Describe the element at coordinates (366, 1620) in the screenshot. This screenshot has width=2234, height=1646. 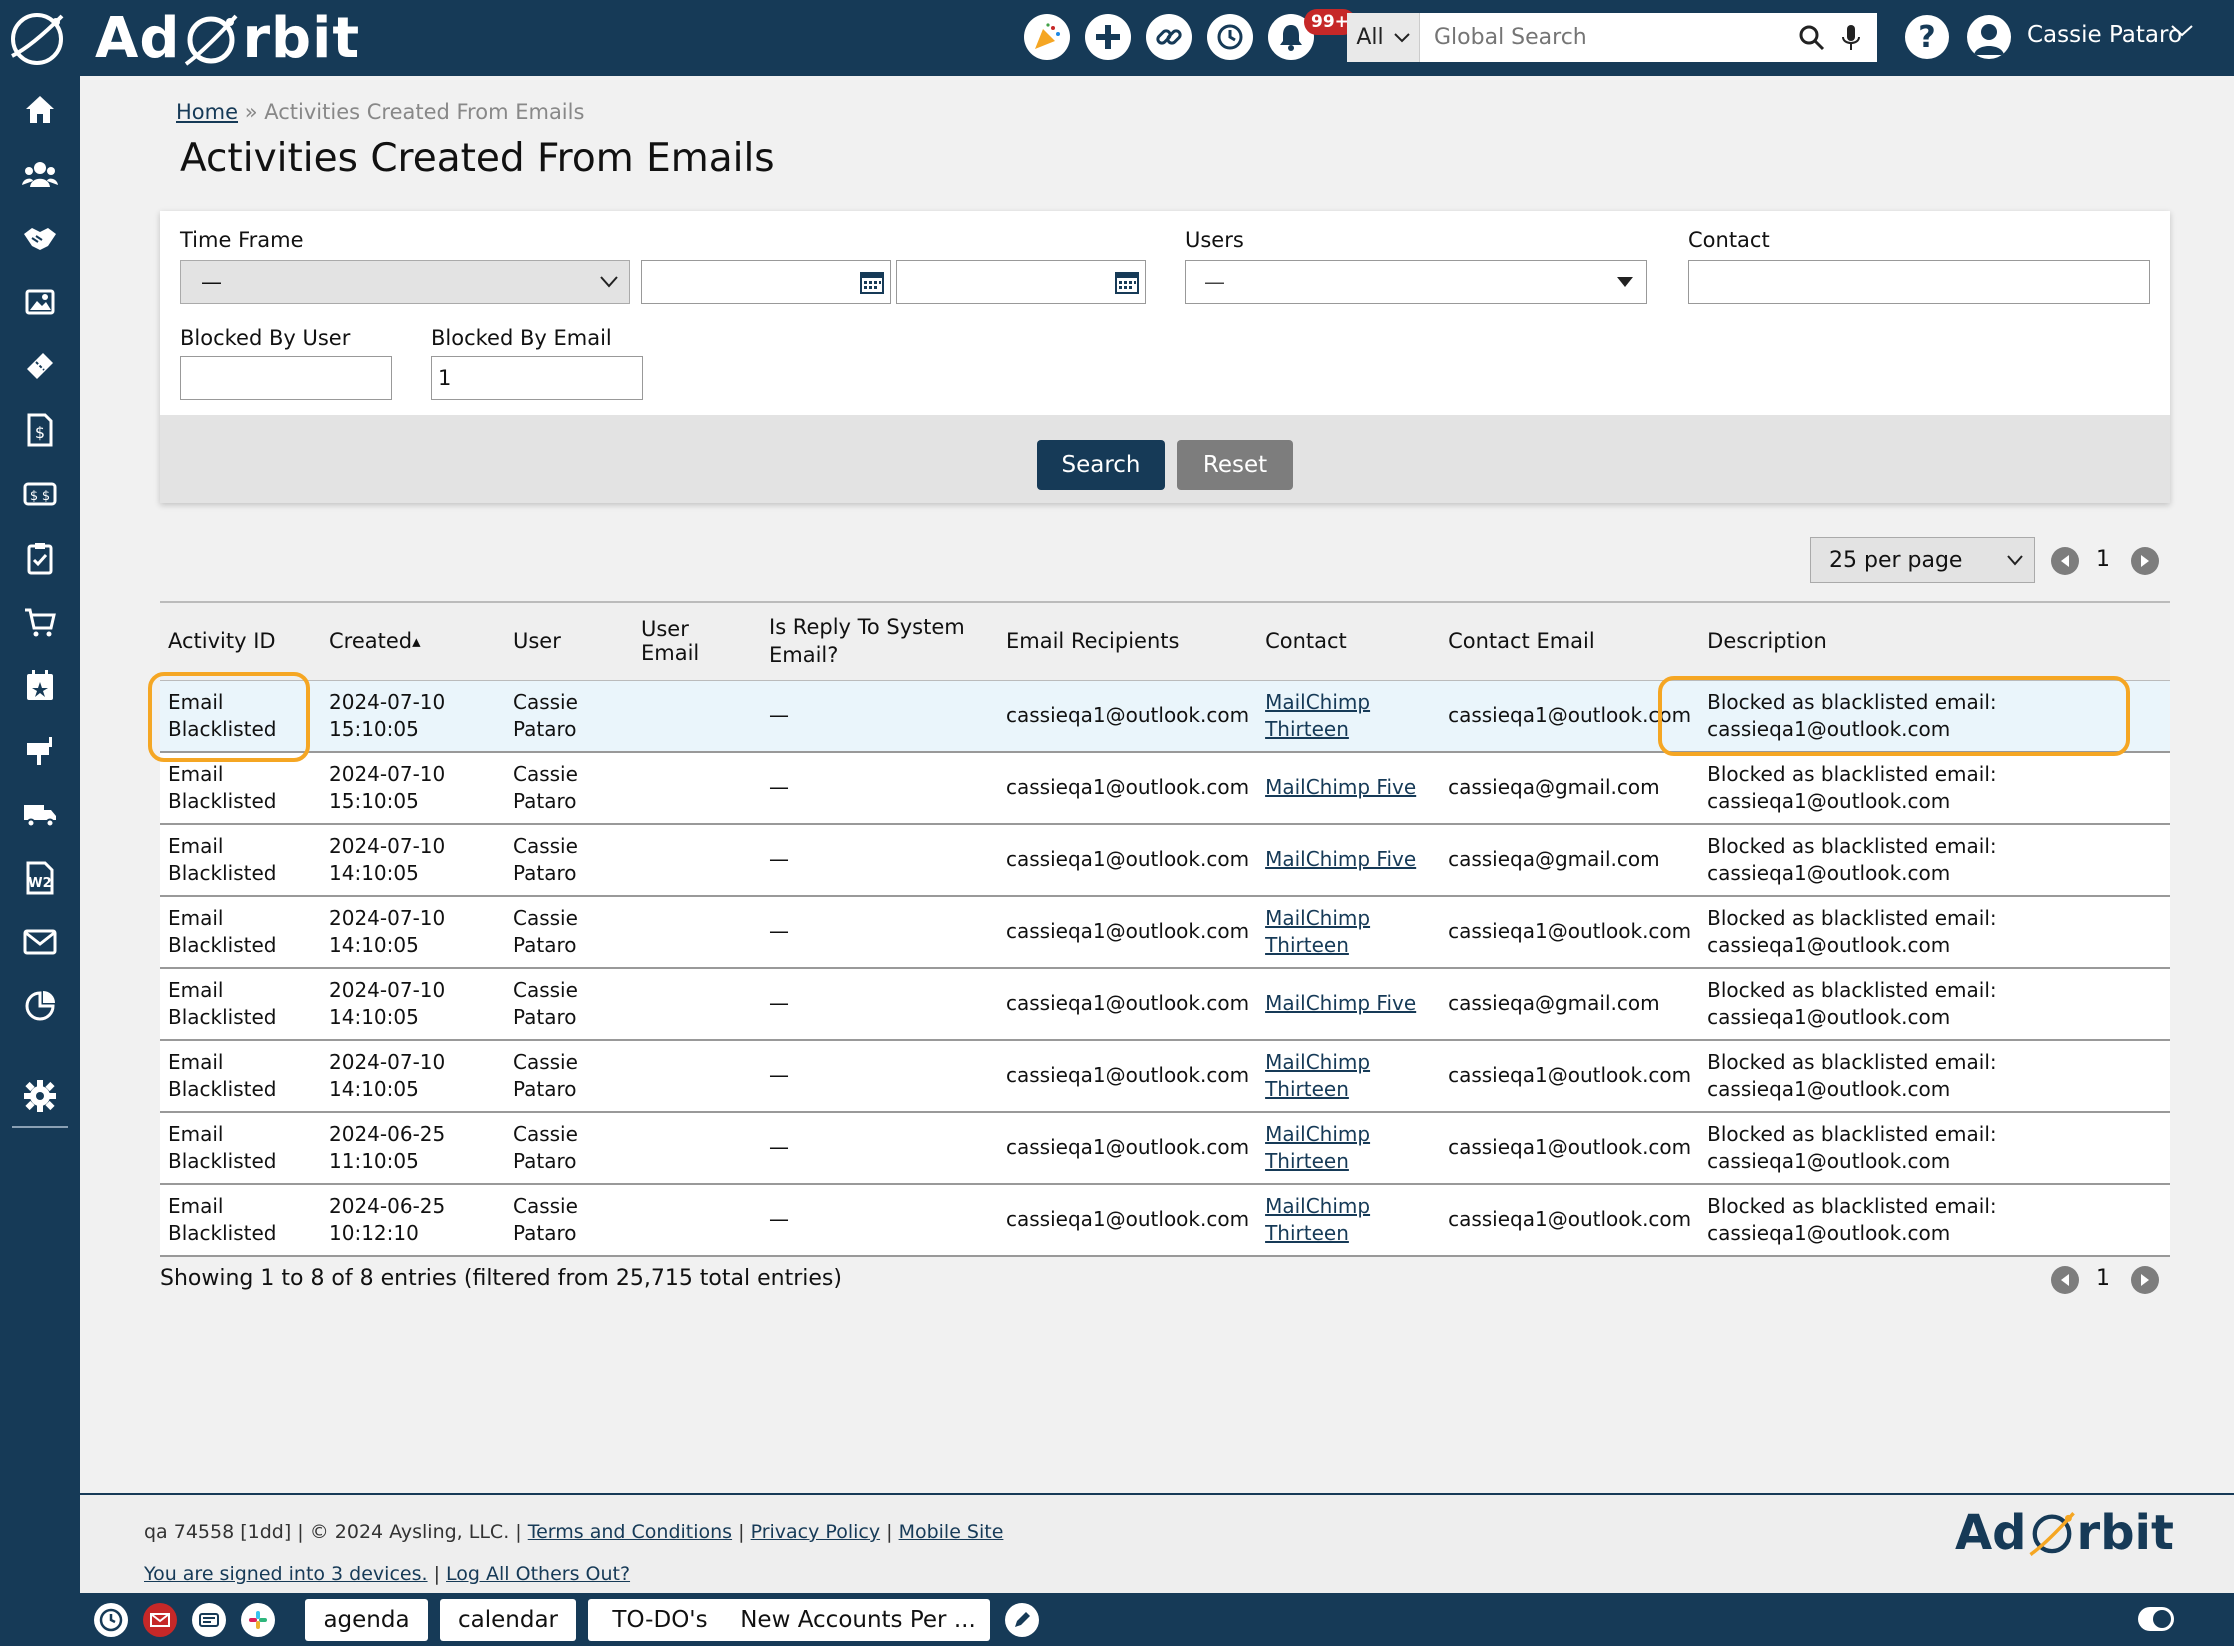
I see `tab-agenda: agenda` at that location.